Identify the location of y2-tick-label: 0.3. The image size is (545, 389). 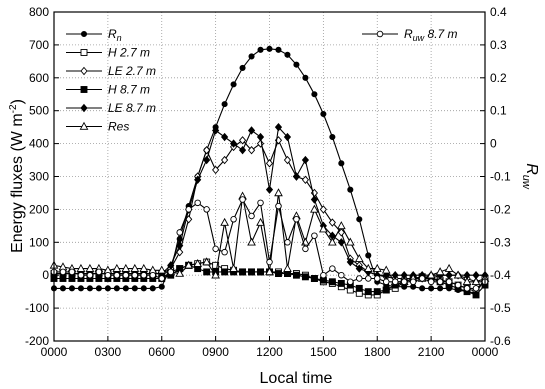
(498, 45).